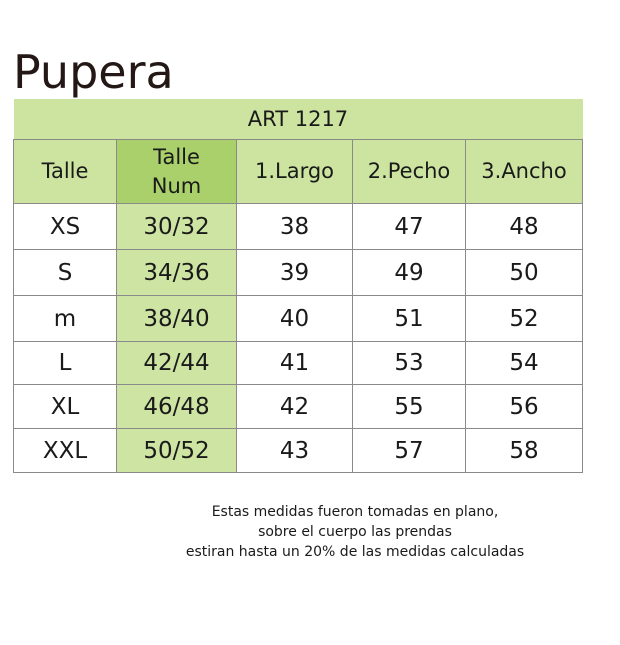  Describe the element at coordinates (176, 272) in the screenshot. I see `cell-talle-num: 34/36` at that location.